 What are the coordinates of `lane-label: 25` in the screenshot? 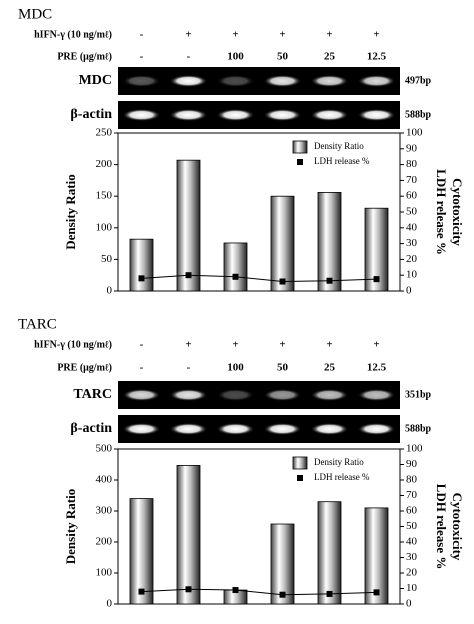 It's located at (330, 368).